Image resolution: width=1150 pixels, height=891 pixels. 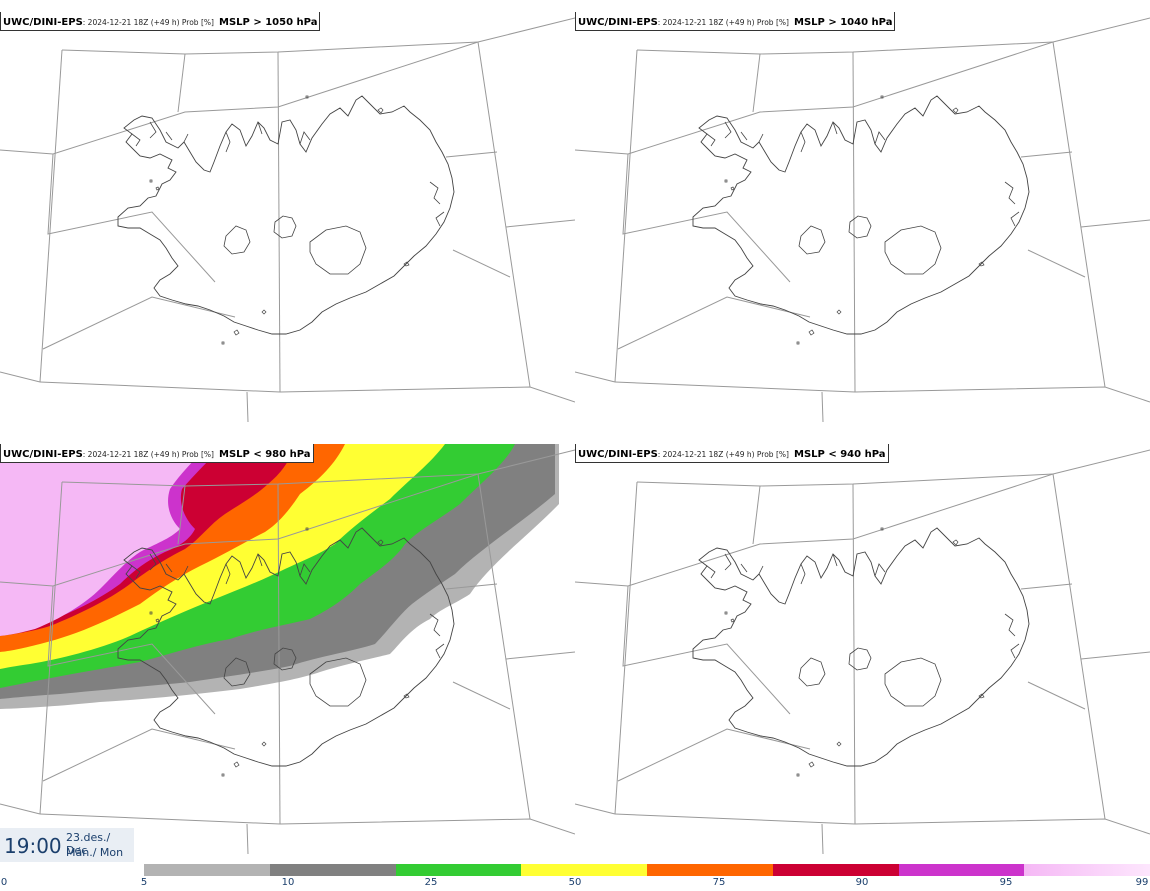 I want to click on valid-date: 23.des./ Dec, so click(x=88, y=844).